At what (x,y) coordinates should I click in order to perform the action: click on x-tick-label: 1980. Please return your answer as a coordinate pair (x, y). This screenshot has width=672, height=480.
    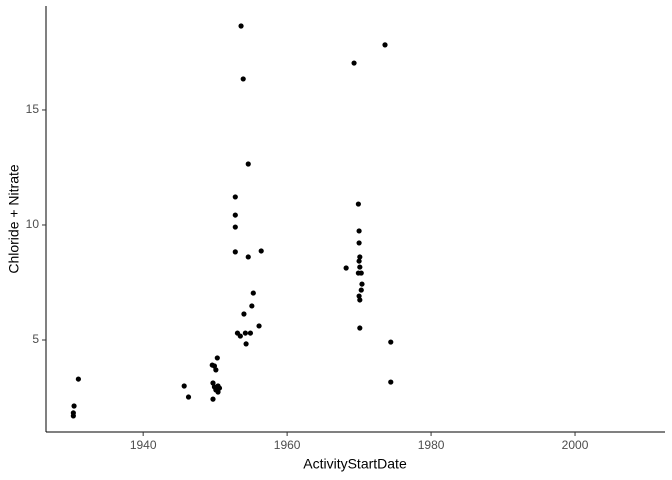
    Looking at the image, I should click on (431, 445).